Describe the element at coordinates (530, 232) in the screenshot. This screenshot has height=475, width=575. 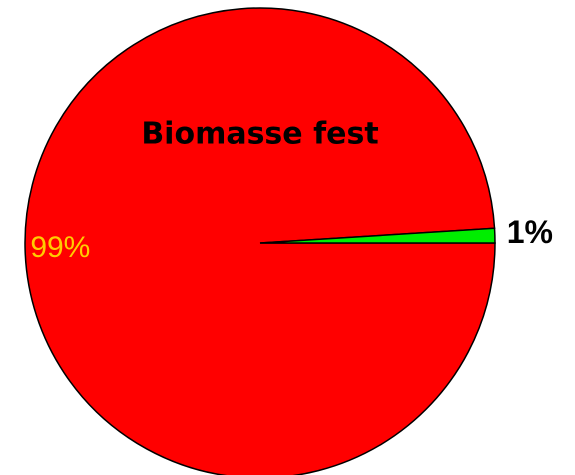
I see `slice-label: 1%` at that location.